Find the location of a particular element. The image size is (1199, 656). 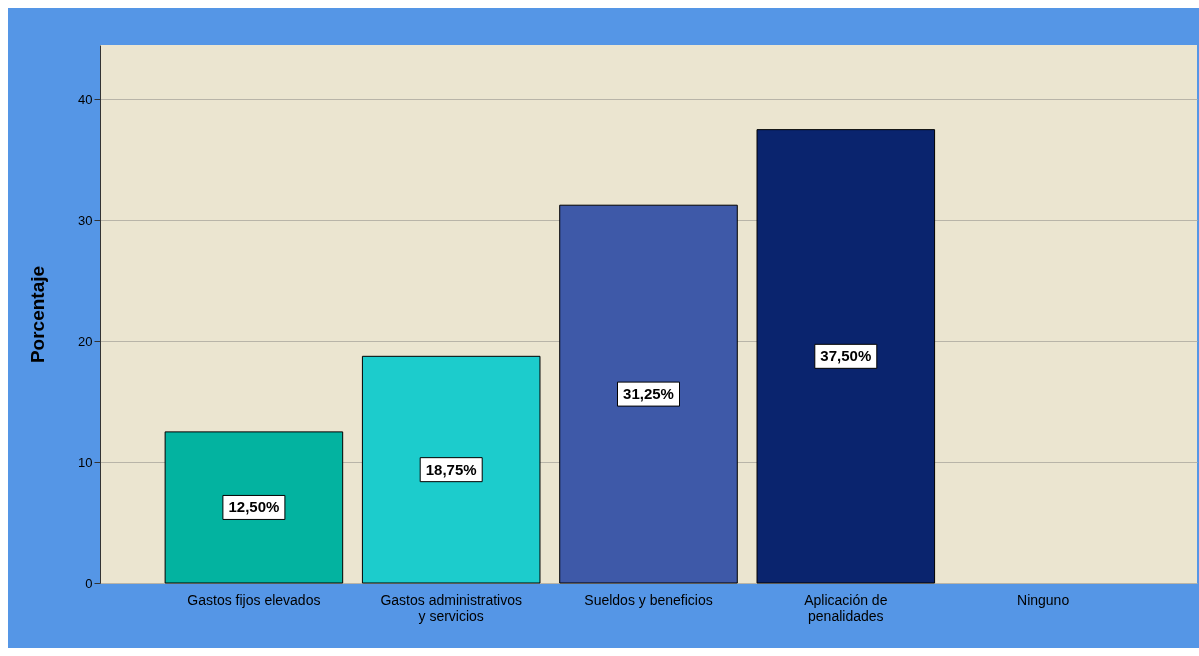

y-tick-label: 30 is located at coordinates (85, 220).